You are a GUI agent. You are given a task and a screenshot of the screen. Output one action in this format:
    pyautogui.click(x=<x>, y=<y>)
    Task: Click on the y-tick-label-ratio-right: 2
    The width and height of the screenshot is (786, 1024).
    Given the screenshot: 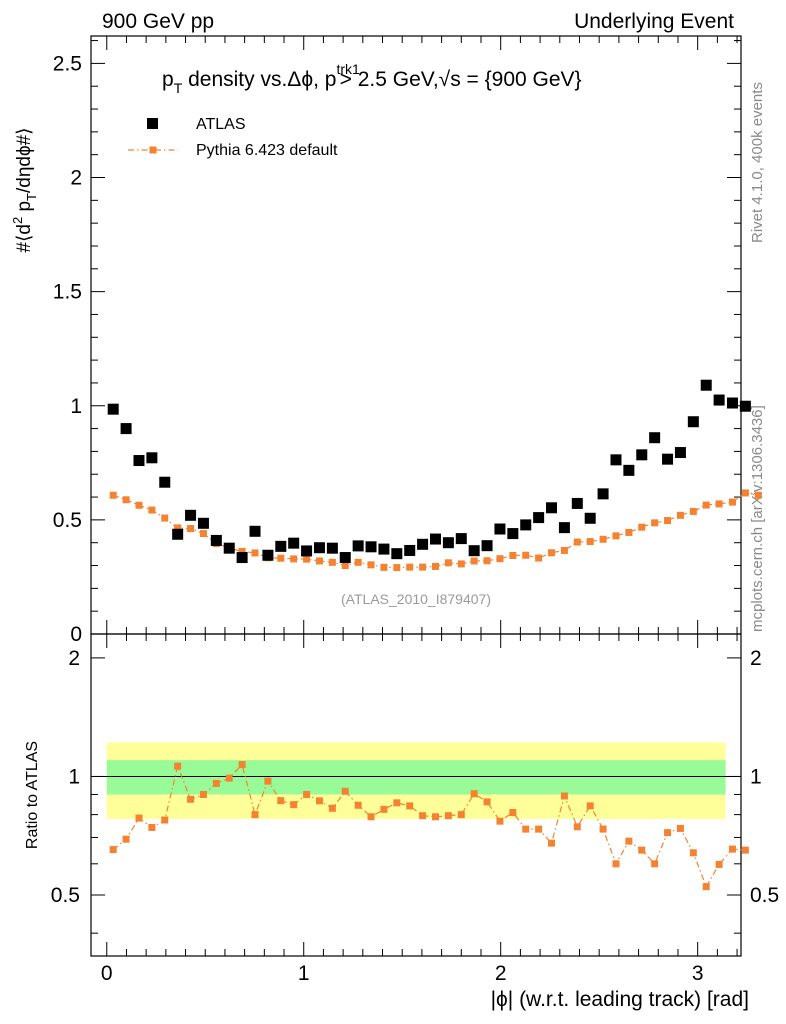 What is the action you would take?
    pyautogui.click(x=756, y=658)
    